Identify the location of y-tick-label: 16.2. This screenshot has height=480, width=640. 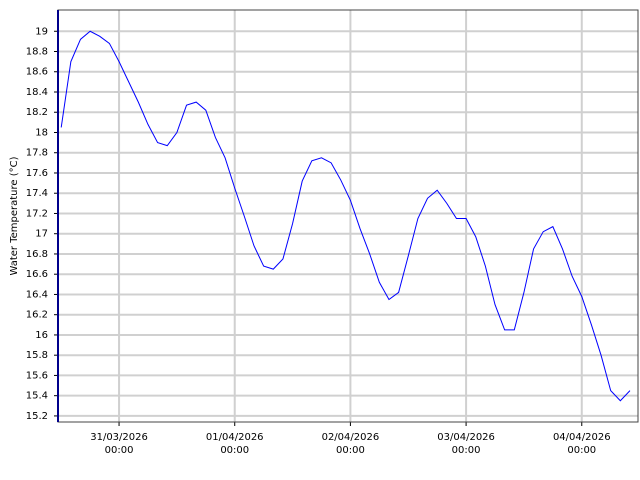
(37, 315).